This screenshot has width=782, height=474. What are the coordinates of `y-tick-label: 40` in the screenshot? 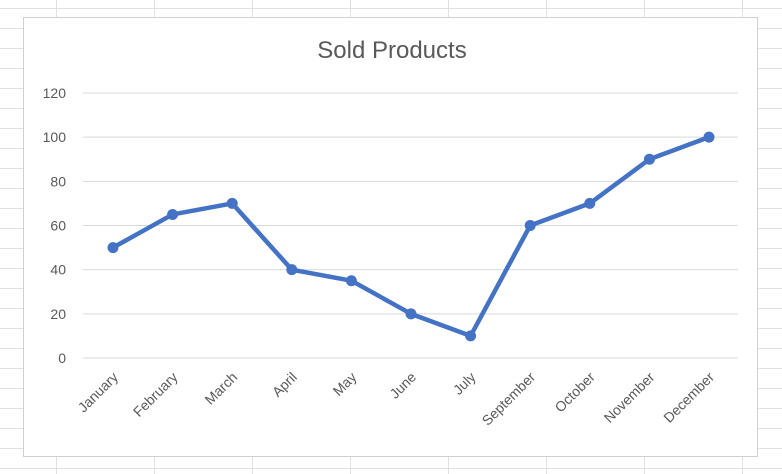 It's located at (58, 270).